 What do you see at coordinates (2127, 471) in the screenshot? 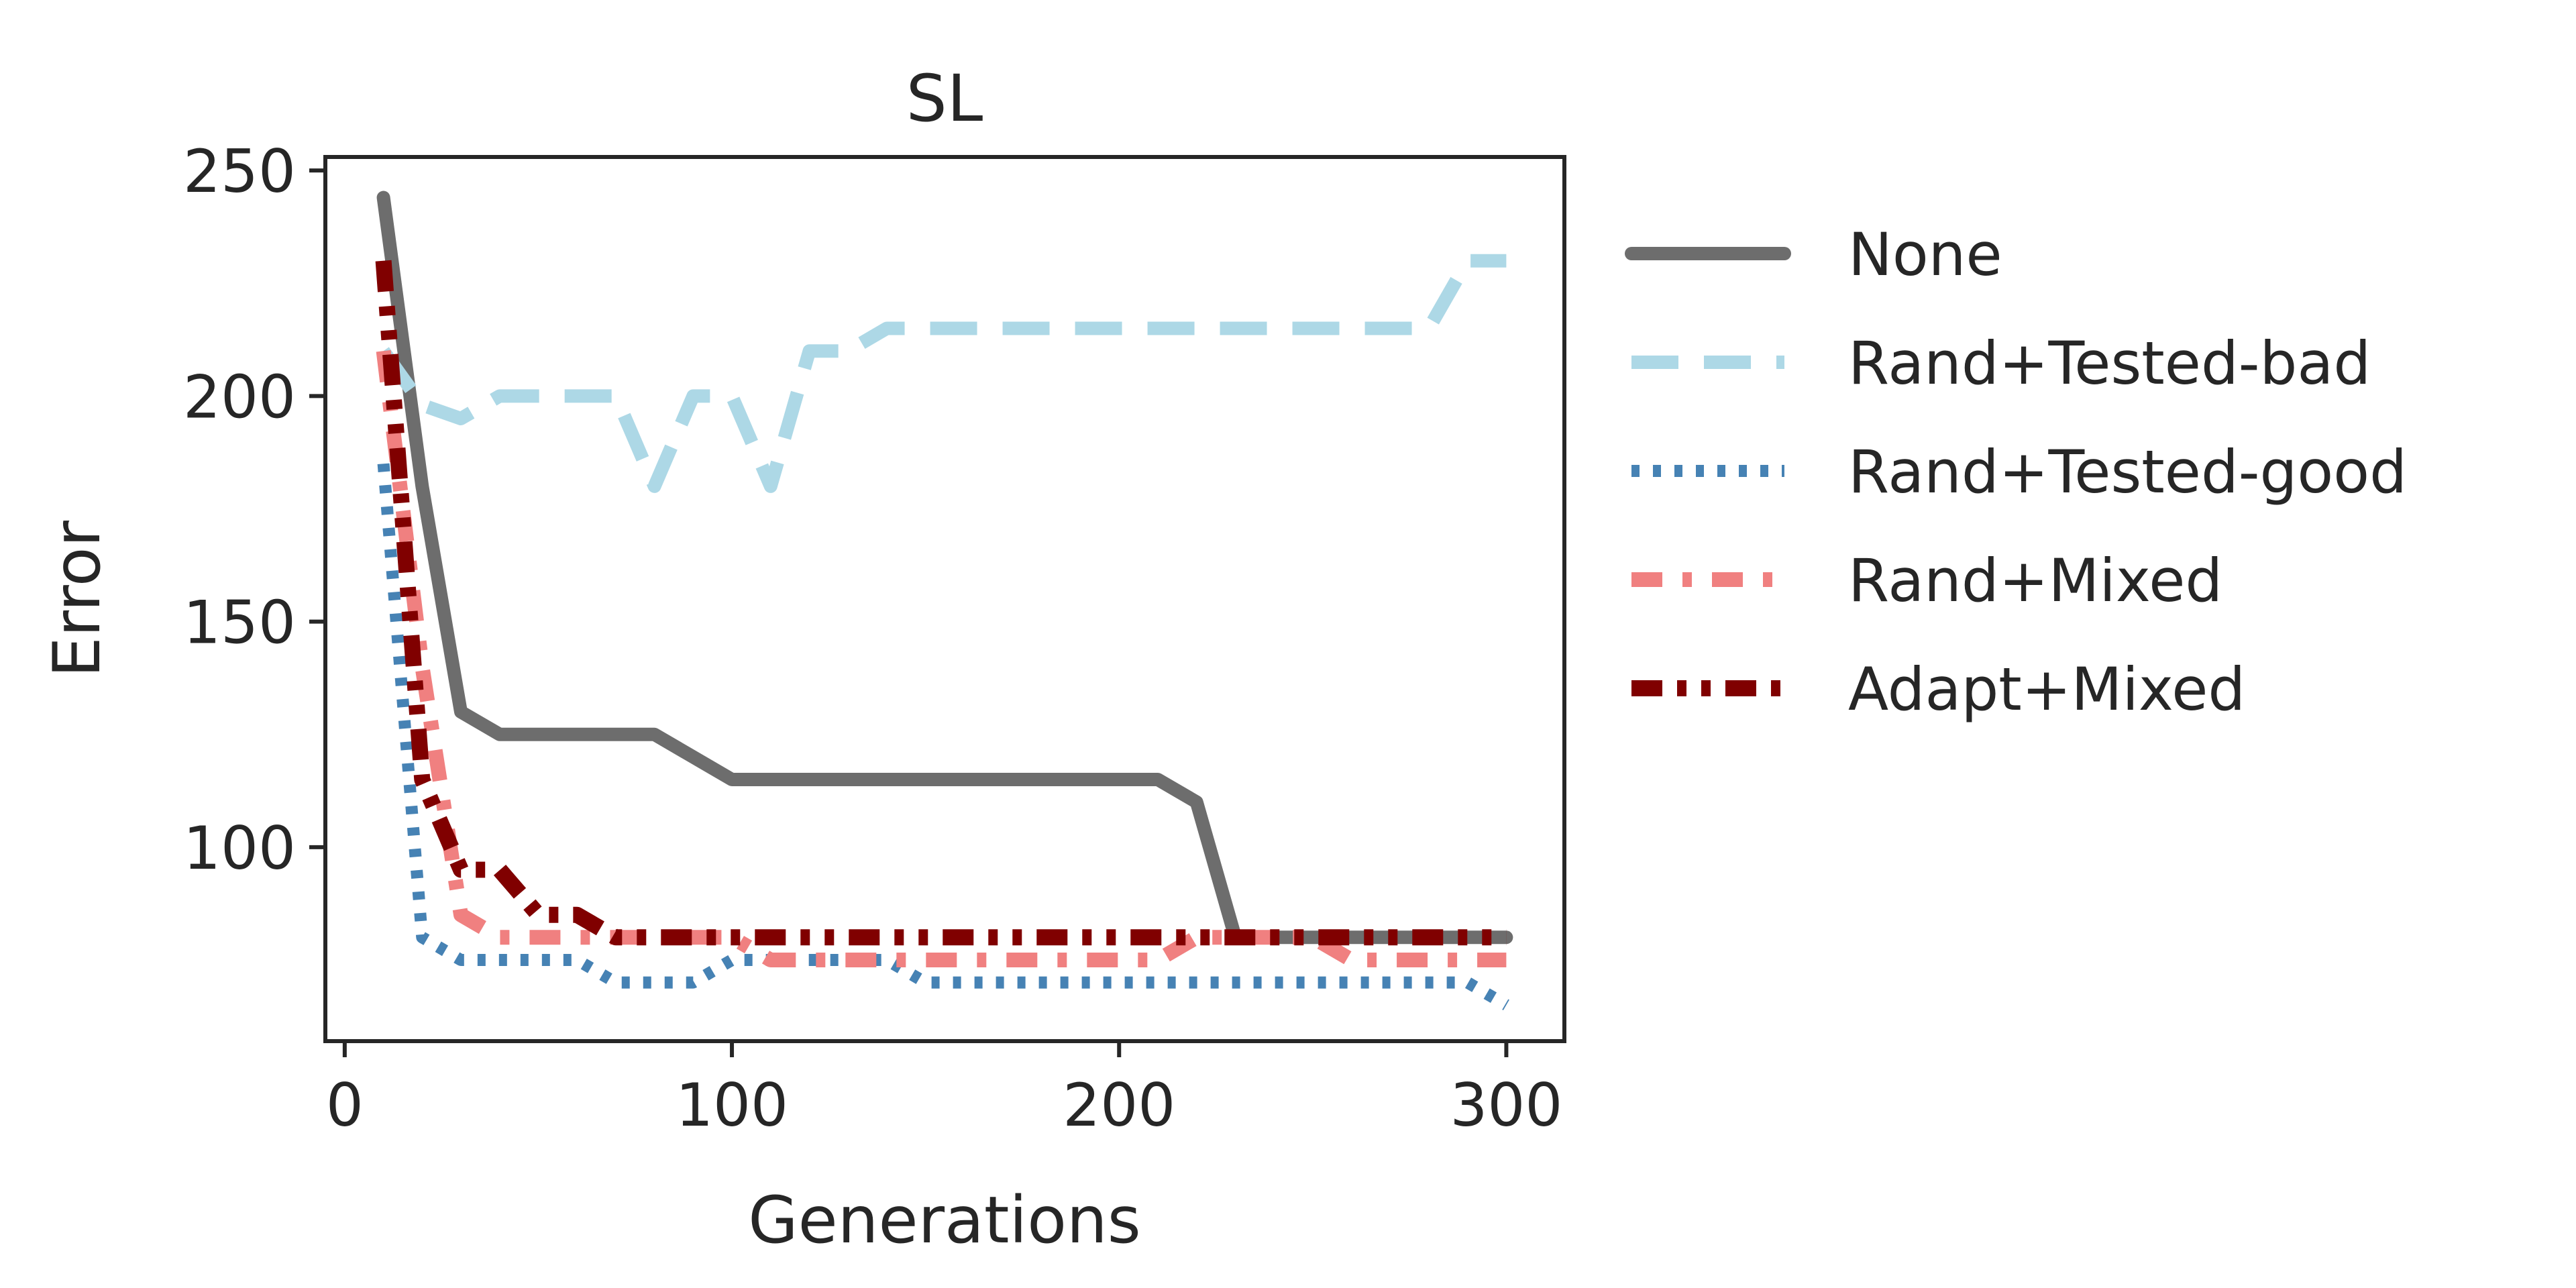
I see `legend-label-rand-tested-good: Rand+Tested-good` at bounding box center [2127, 471].